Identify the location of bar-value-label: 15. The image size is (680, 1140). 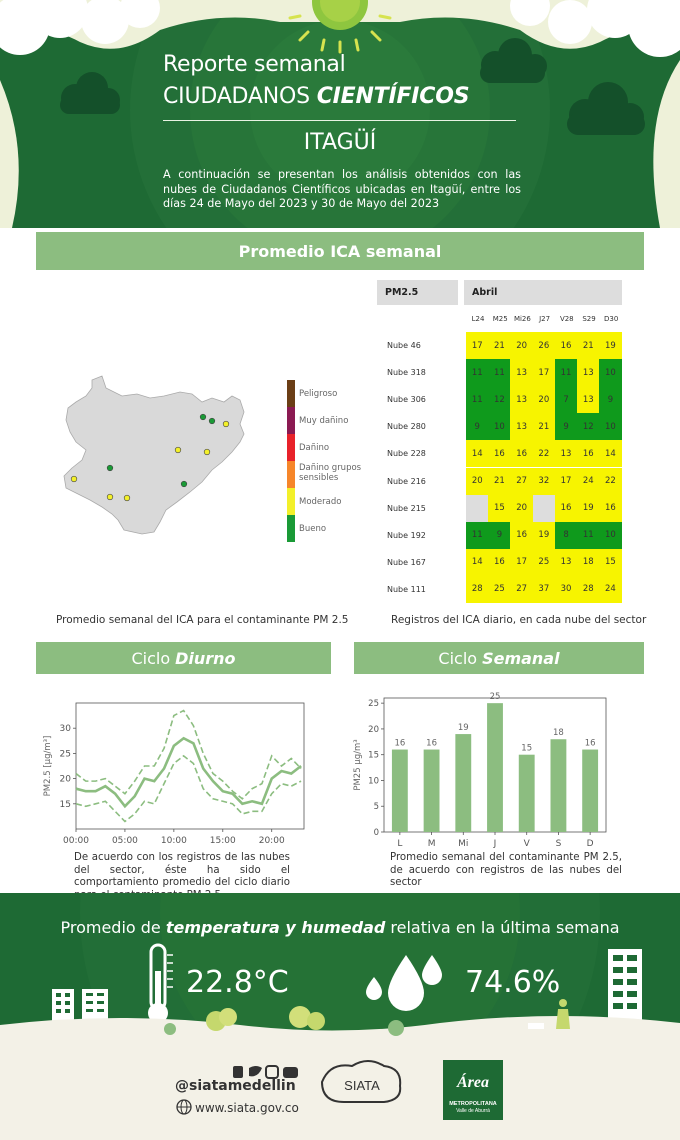
(526, 749).